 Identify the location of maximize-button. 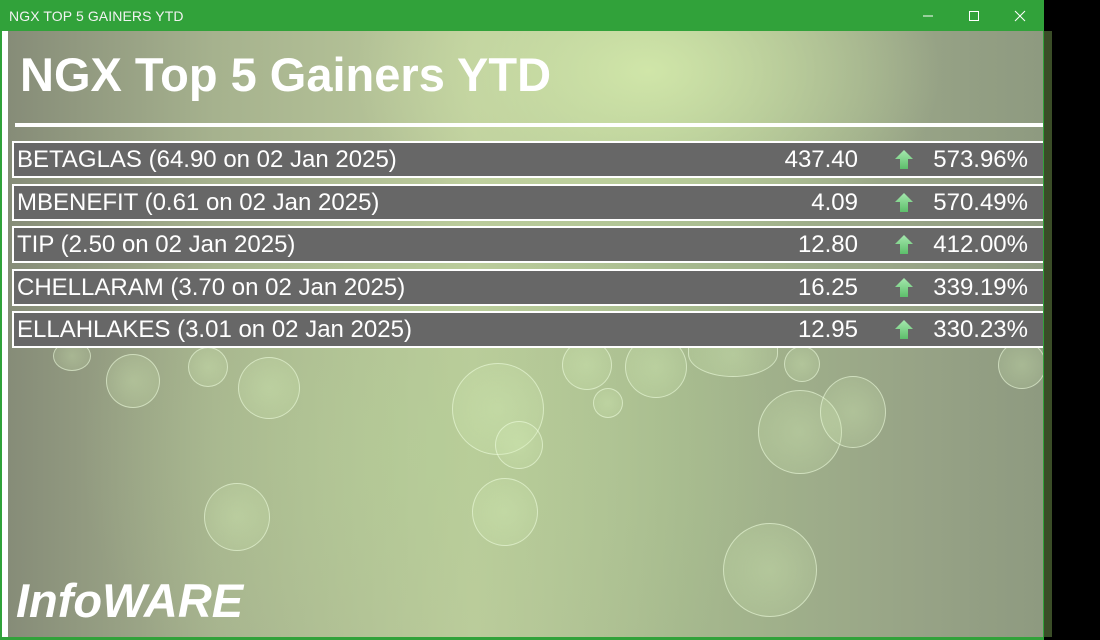
(974, 15).